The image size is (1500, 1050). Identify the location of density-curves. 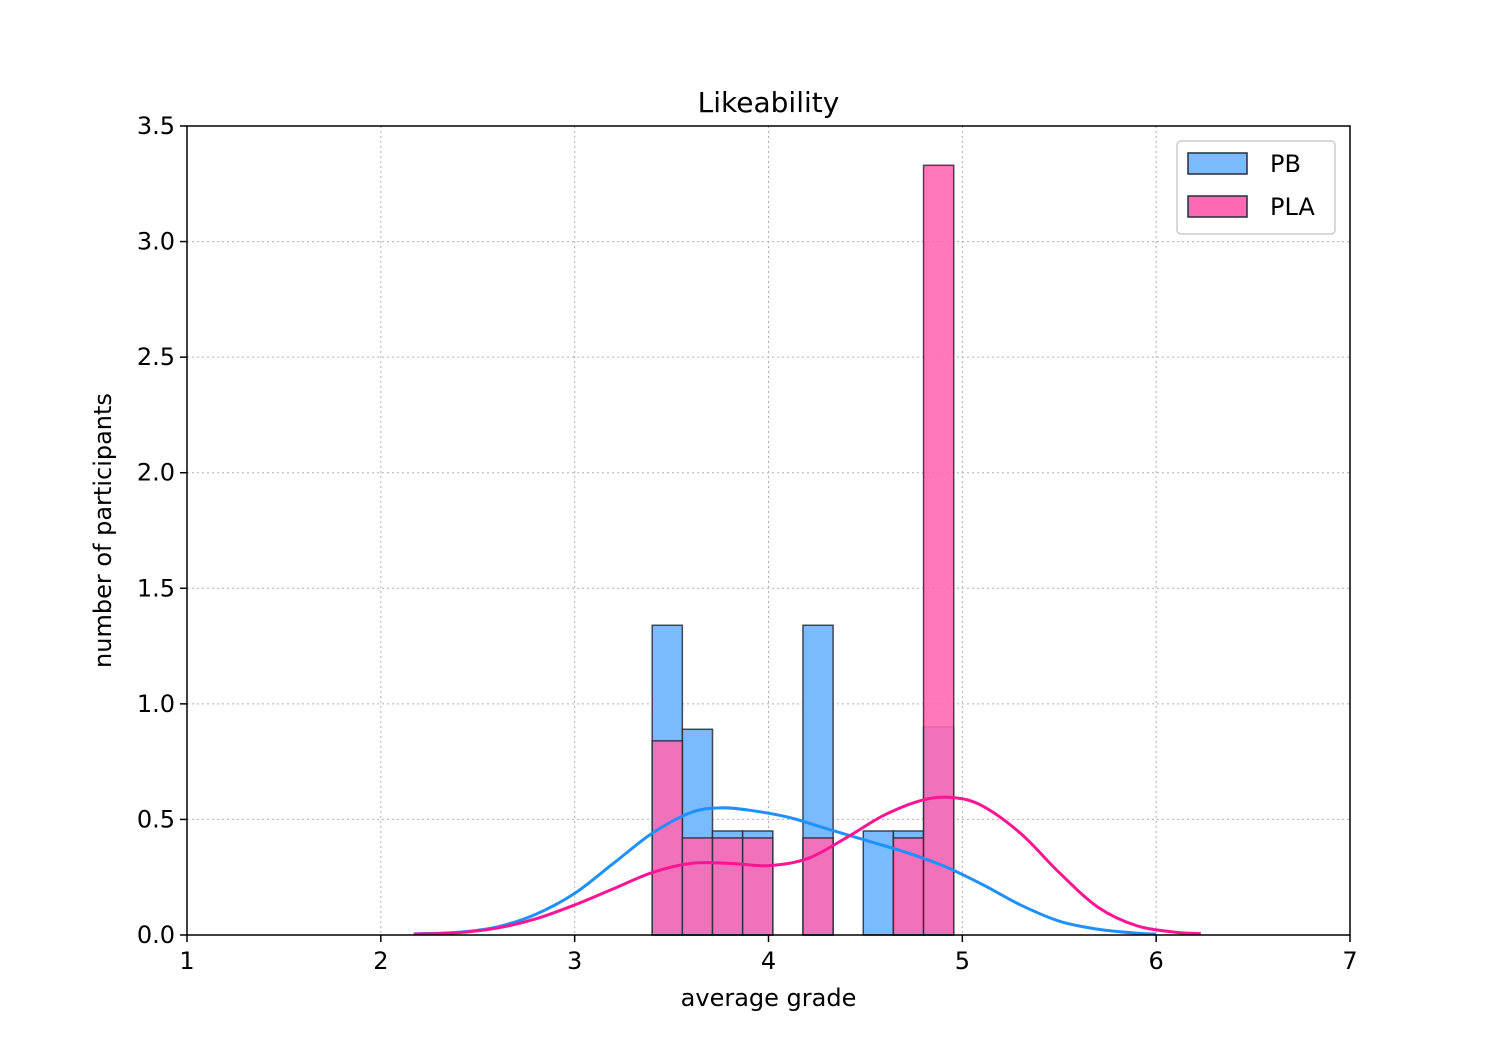
(807, 865).